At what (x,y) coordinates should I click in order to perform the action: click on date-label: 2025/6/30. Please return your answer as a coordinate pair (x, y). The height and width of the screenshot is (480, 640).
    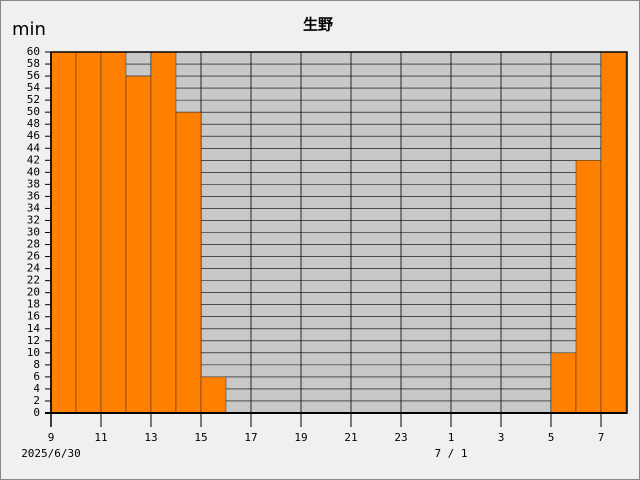
    Looking at the image, I should click on (51, 453).